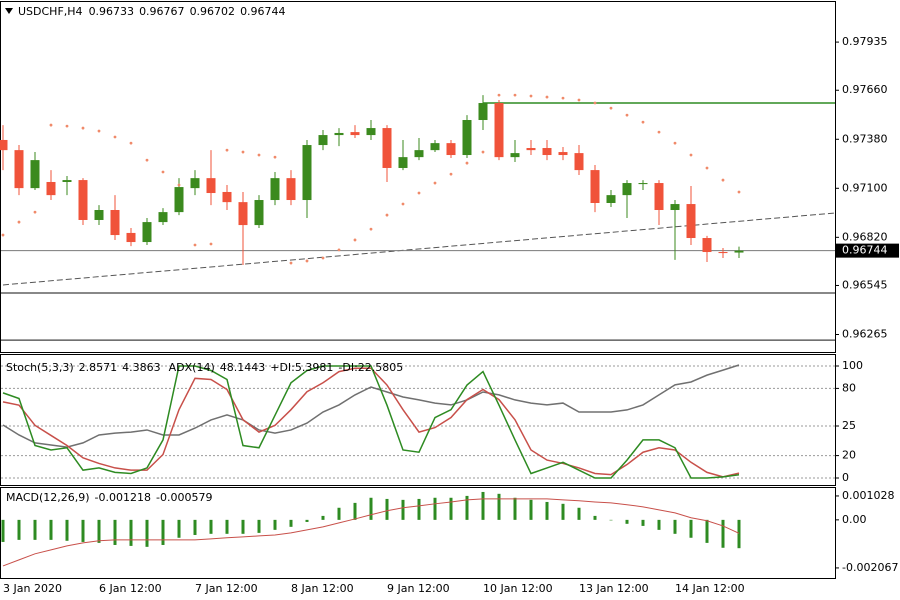  Describe the element at coordinates (865, 284) in the screenshot. I see `y-tick-label: 0.96545` at that location.